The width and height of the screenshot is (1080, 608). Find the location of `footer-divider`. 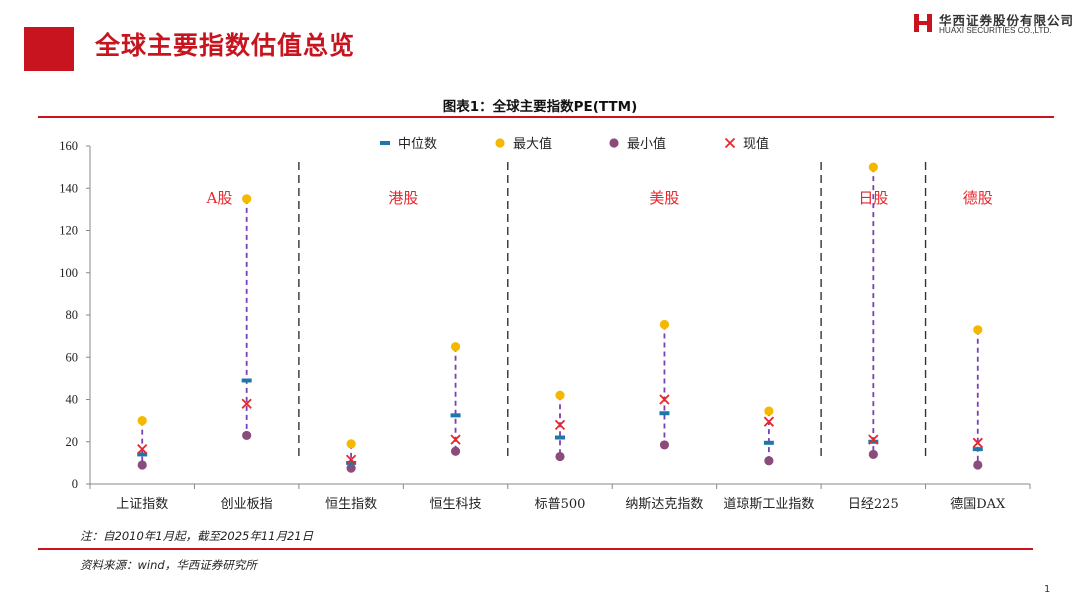

footer-divider is located at coordinates (535, 549).